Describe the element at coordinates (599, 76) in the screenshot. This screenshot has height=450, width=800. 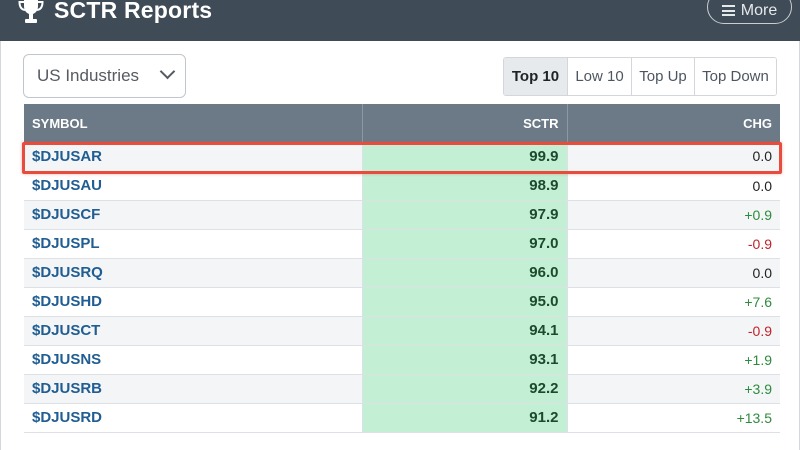
I see `tab-low-10: Low 10` at that location.